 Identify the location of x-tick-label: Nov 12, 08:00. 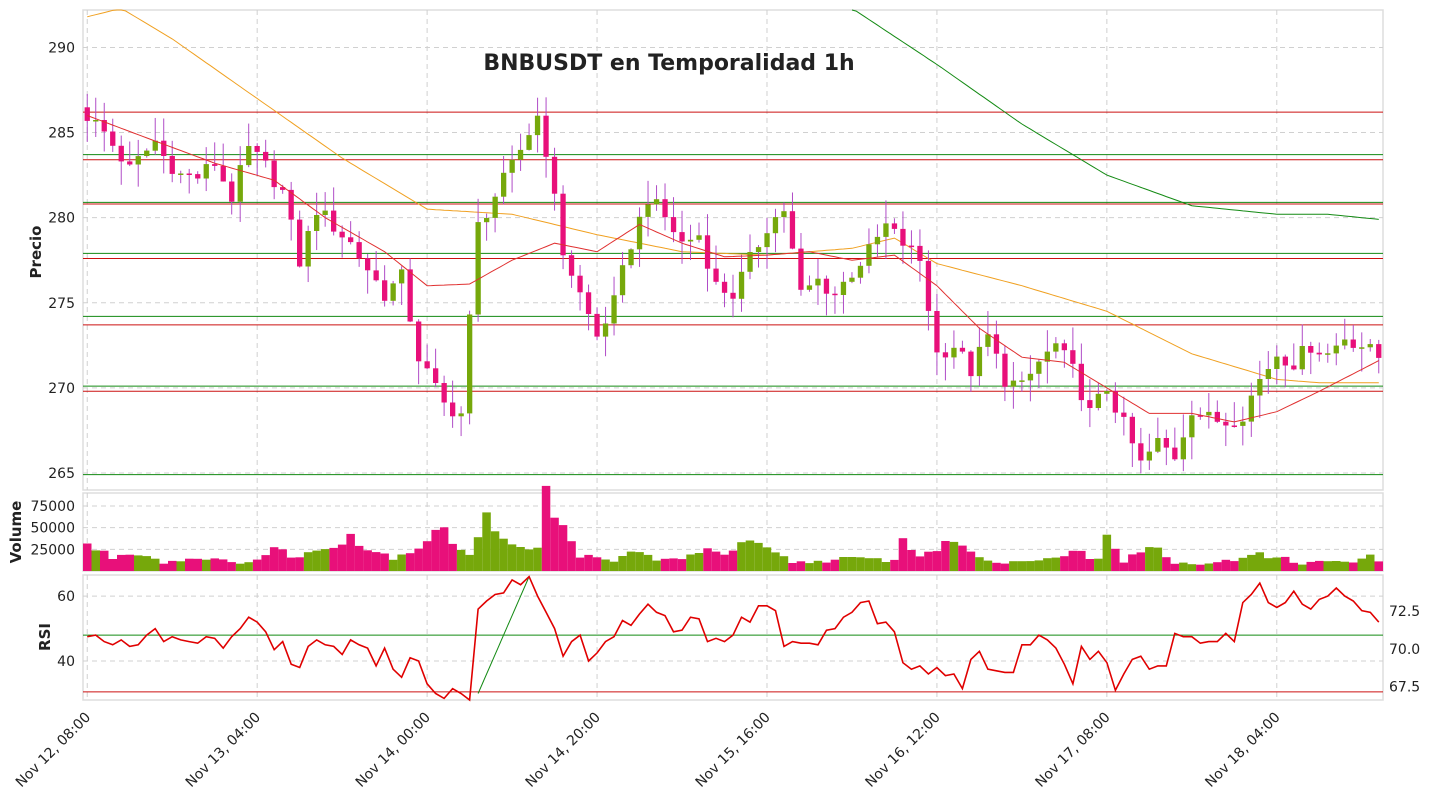
(53, 750).